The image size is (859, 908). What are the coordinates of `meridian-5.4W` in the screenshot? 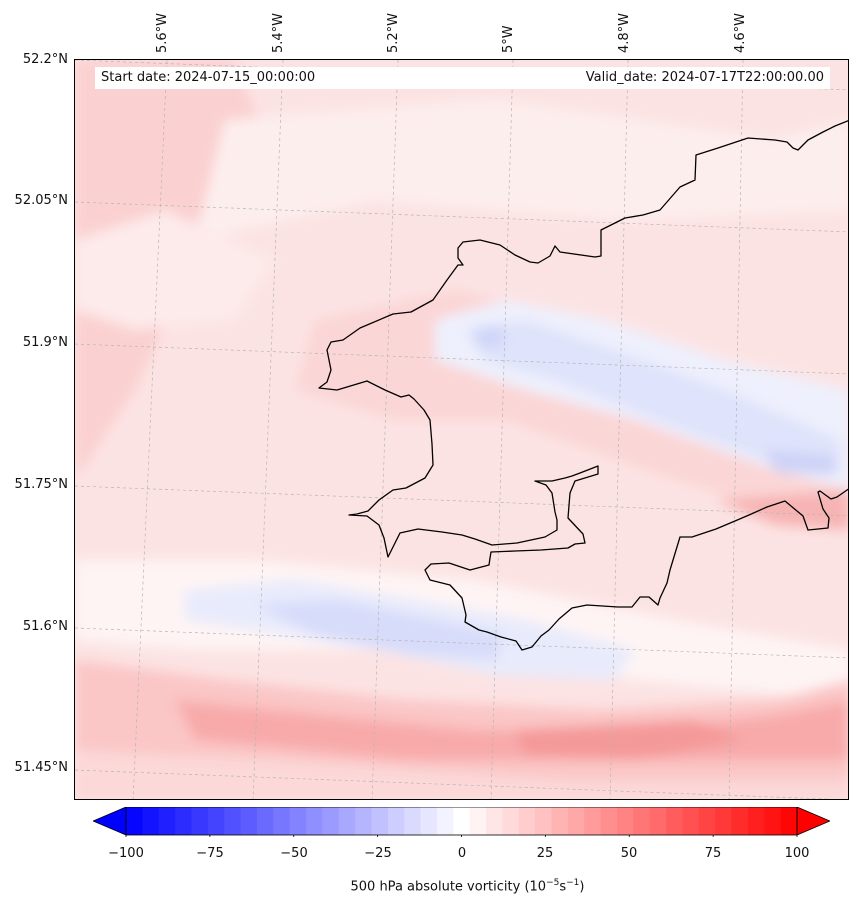 It's located at (268, 429).